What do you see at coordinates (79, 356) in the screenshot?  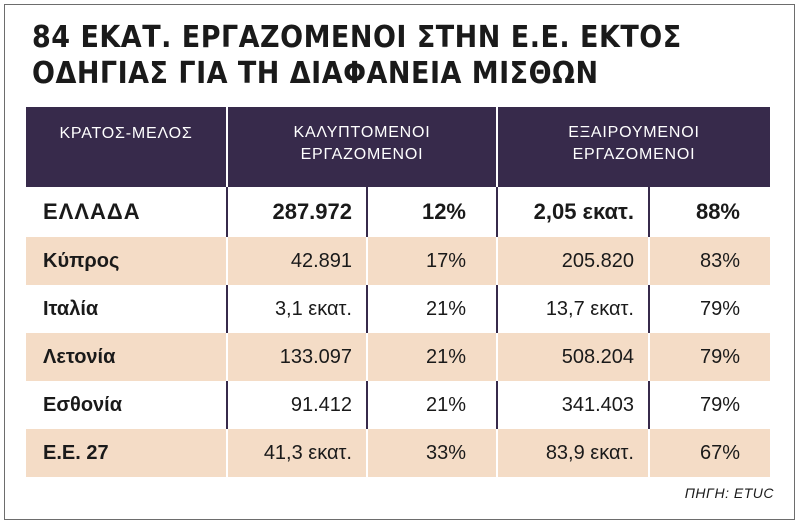 I see `cell-country: Λετονία` at bounding box center [79, 356].